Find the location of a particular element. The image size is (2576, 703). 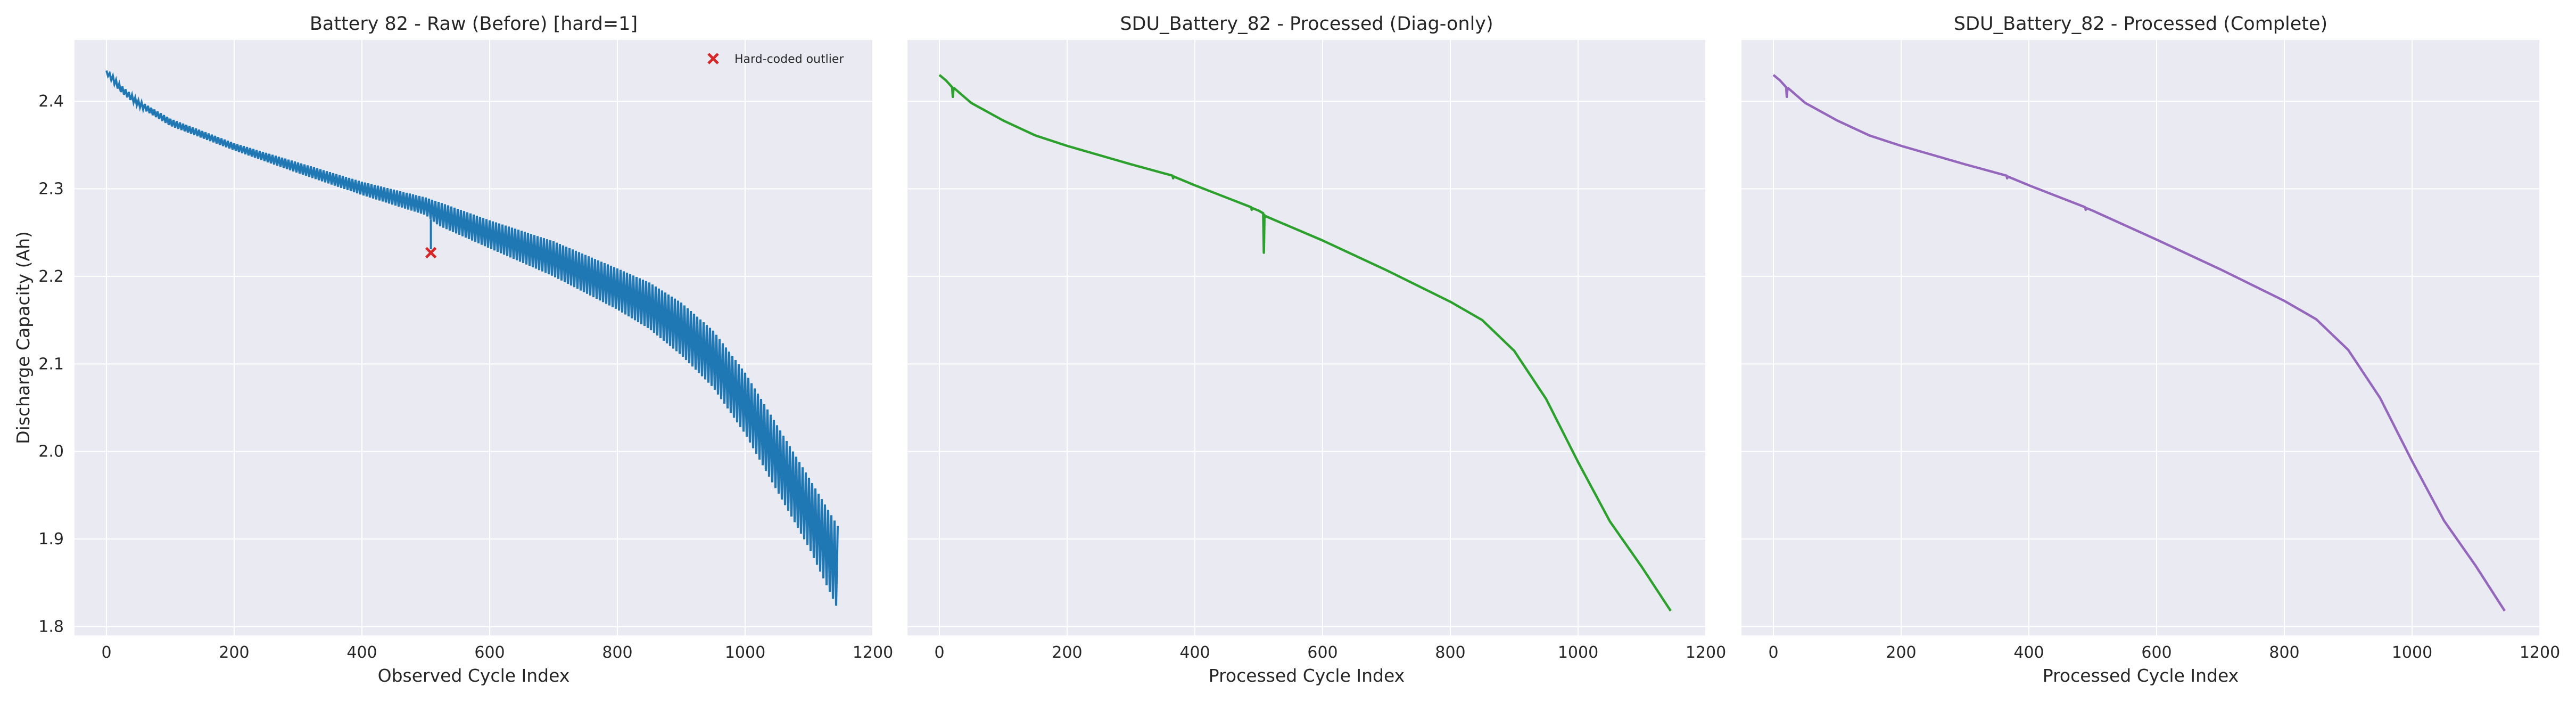

y-tick-label: 2.1 is located at coordinates (51, 364).